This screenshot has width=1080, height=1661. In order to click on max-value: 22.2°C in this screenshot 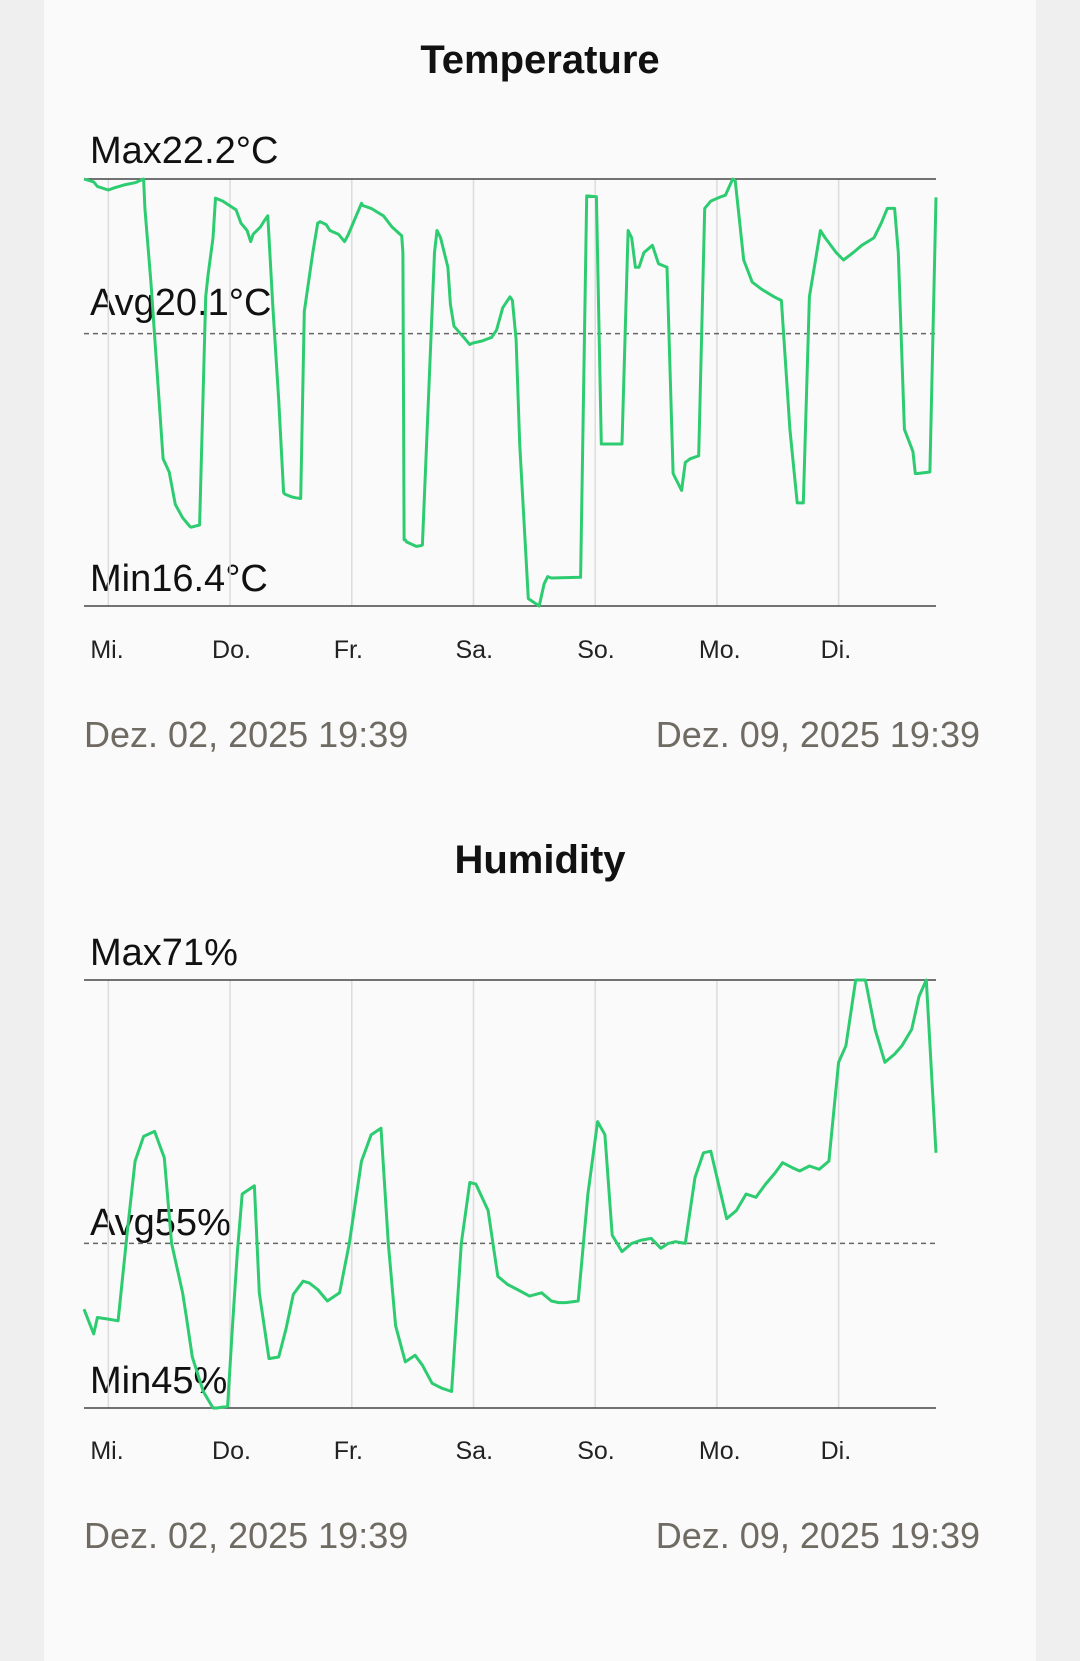, I will do `click(220, 151)`.